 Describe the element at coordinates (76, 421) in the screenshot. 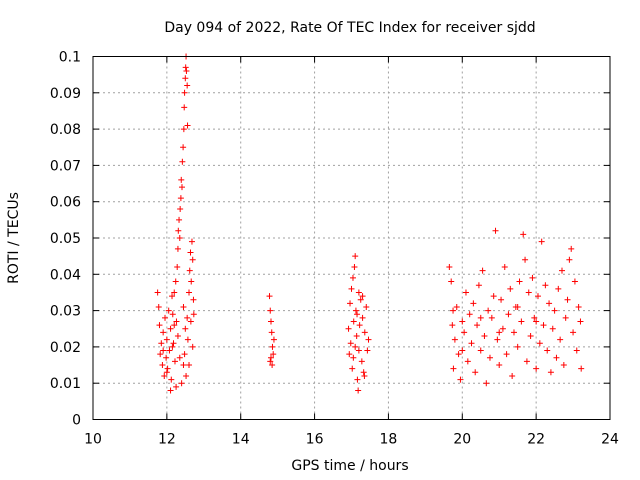

I see `y-tick-label: 0` at that location.